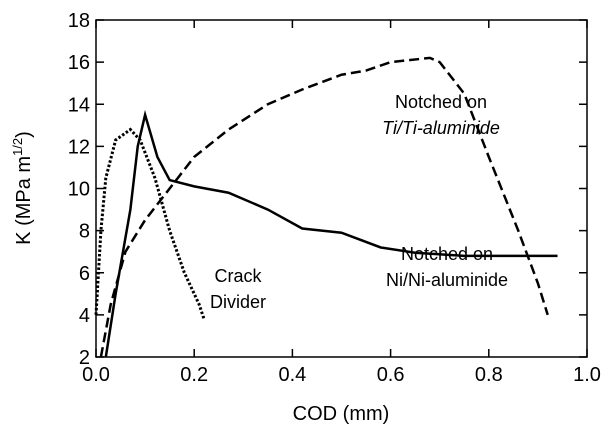 This screenshot has height=438, width=616. Describe the element at coordinates (292, 375) in the screenshot. I see `x-tick-label: 0.4` at that location.